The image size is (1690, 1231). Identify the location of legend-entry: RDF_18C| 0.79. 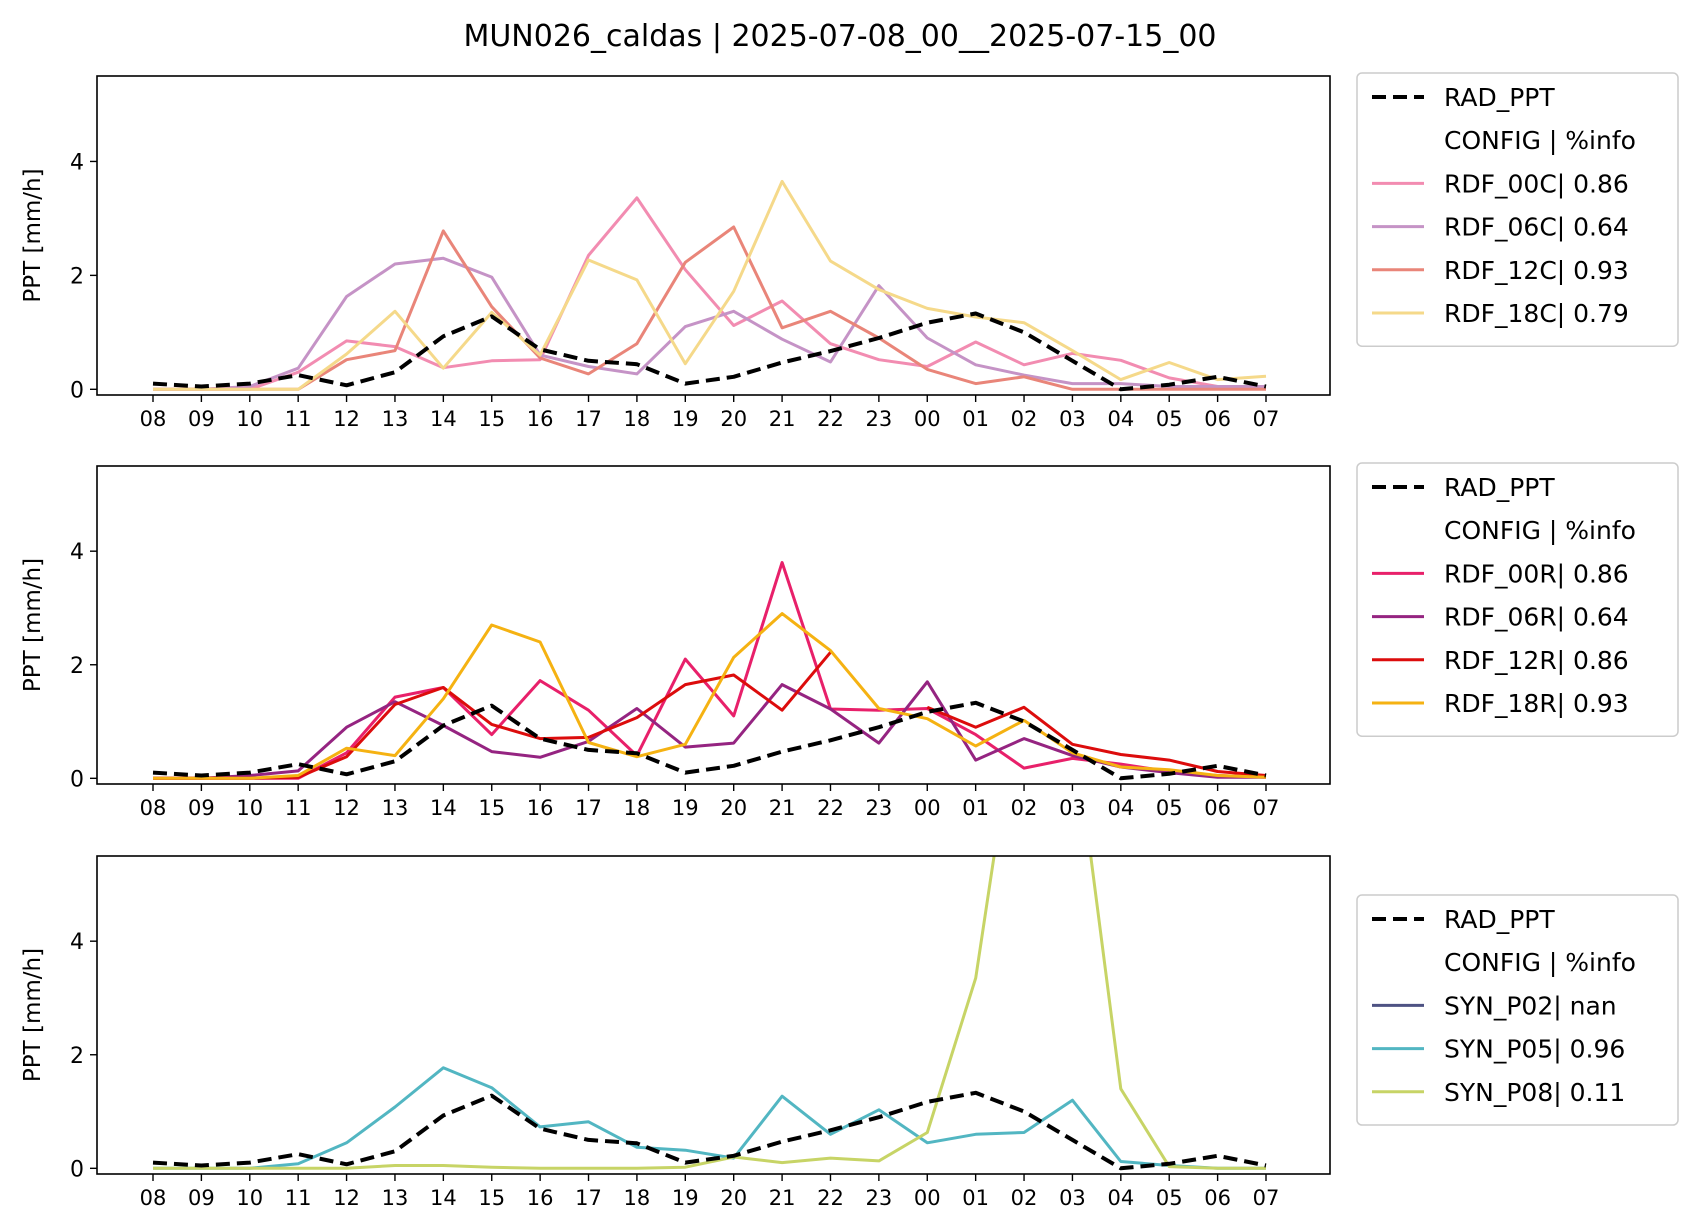
(1536, 313).